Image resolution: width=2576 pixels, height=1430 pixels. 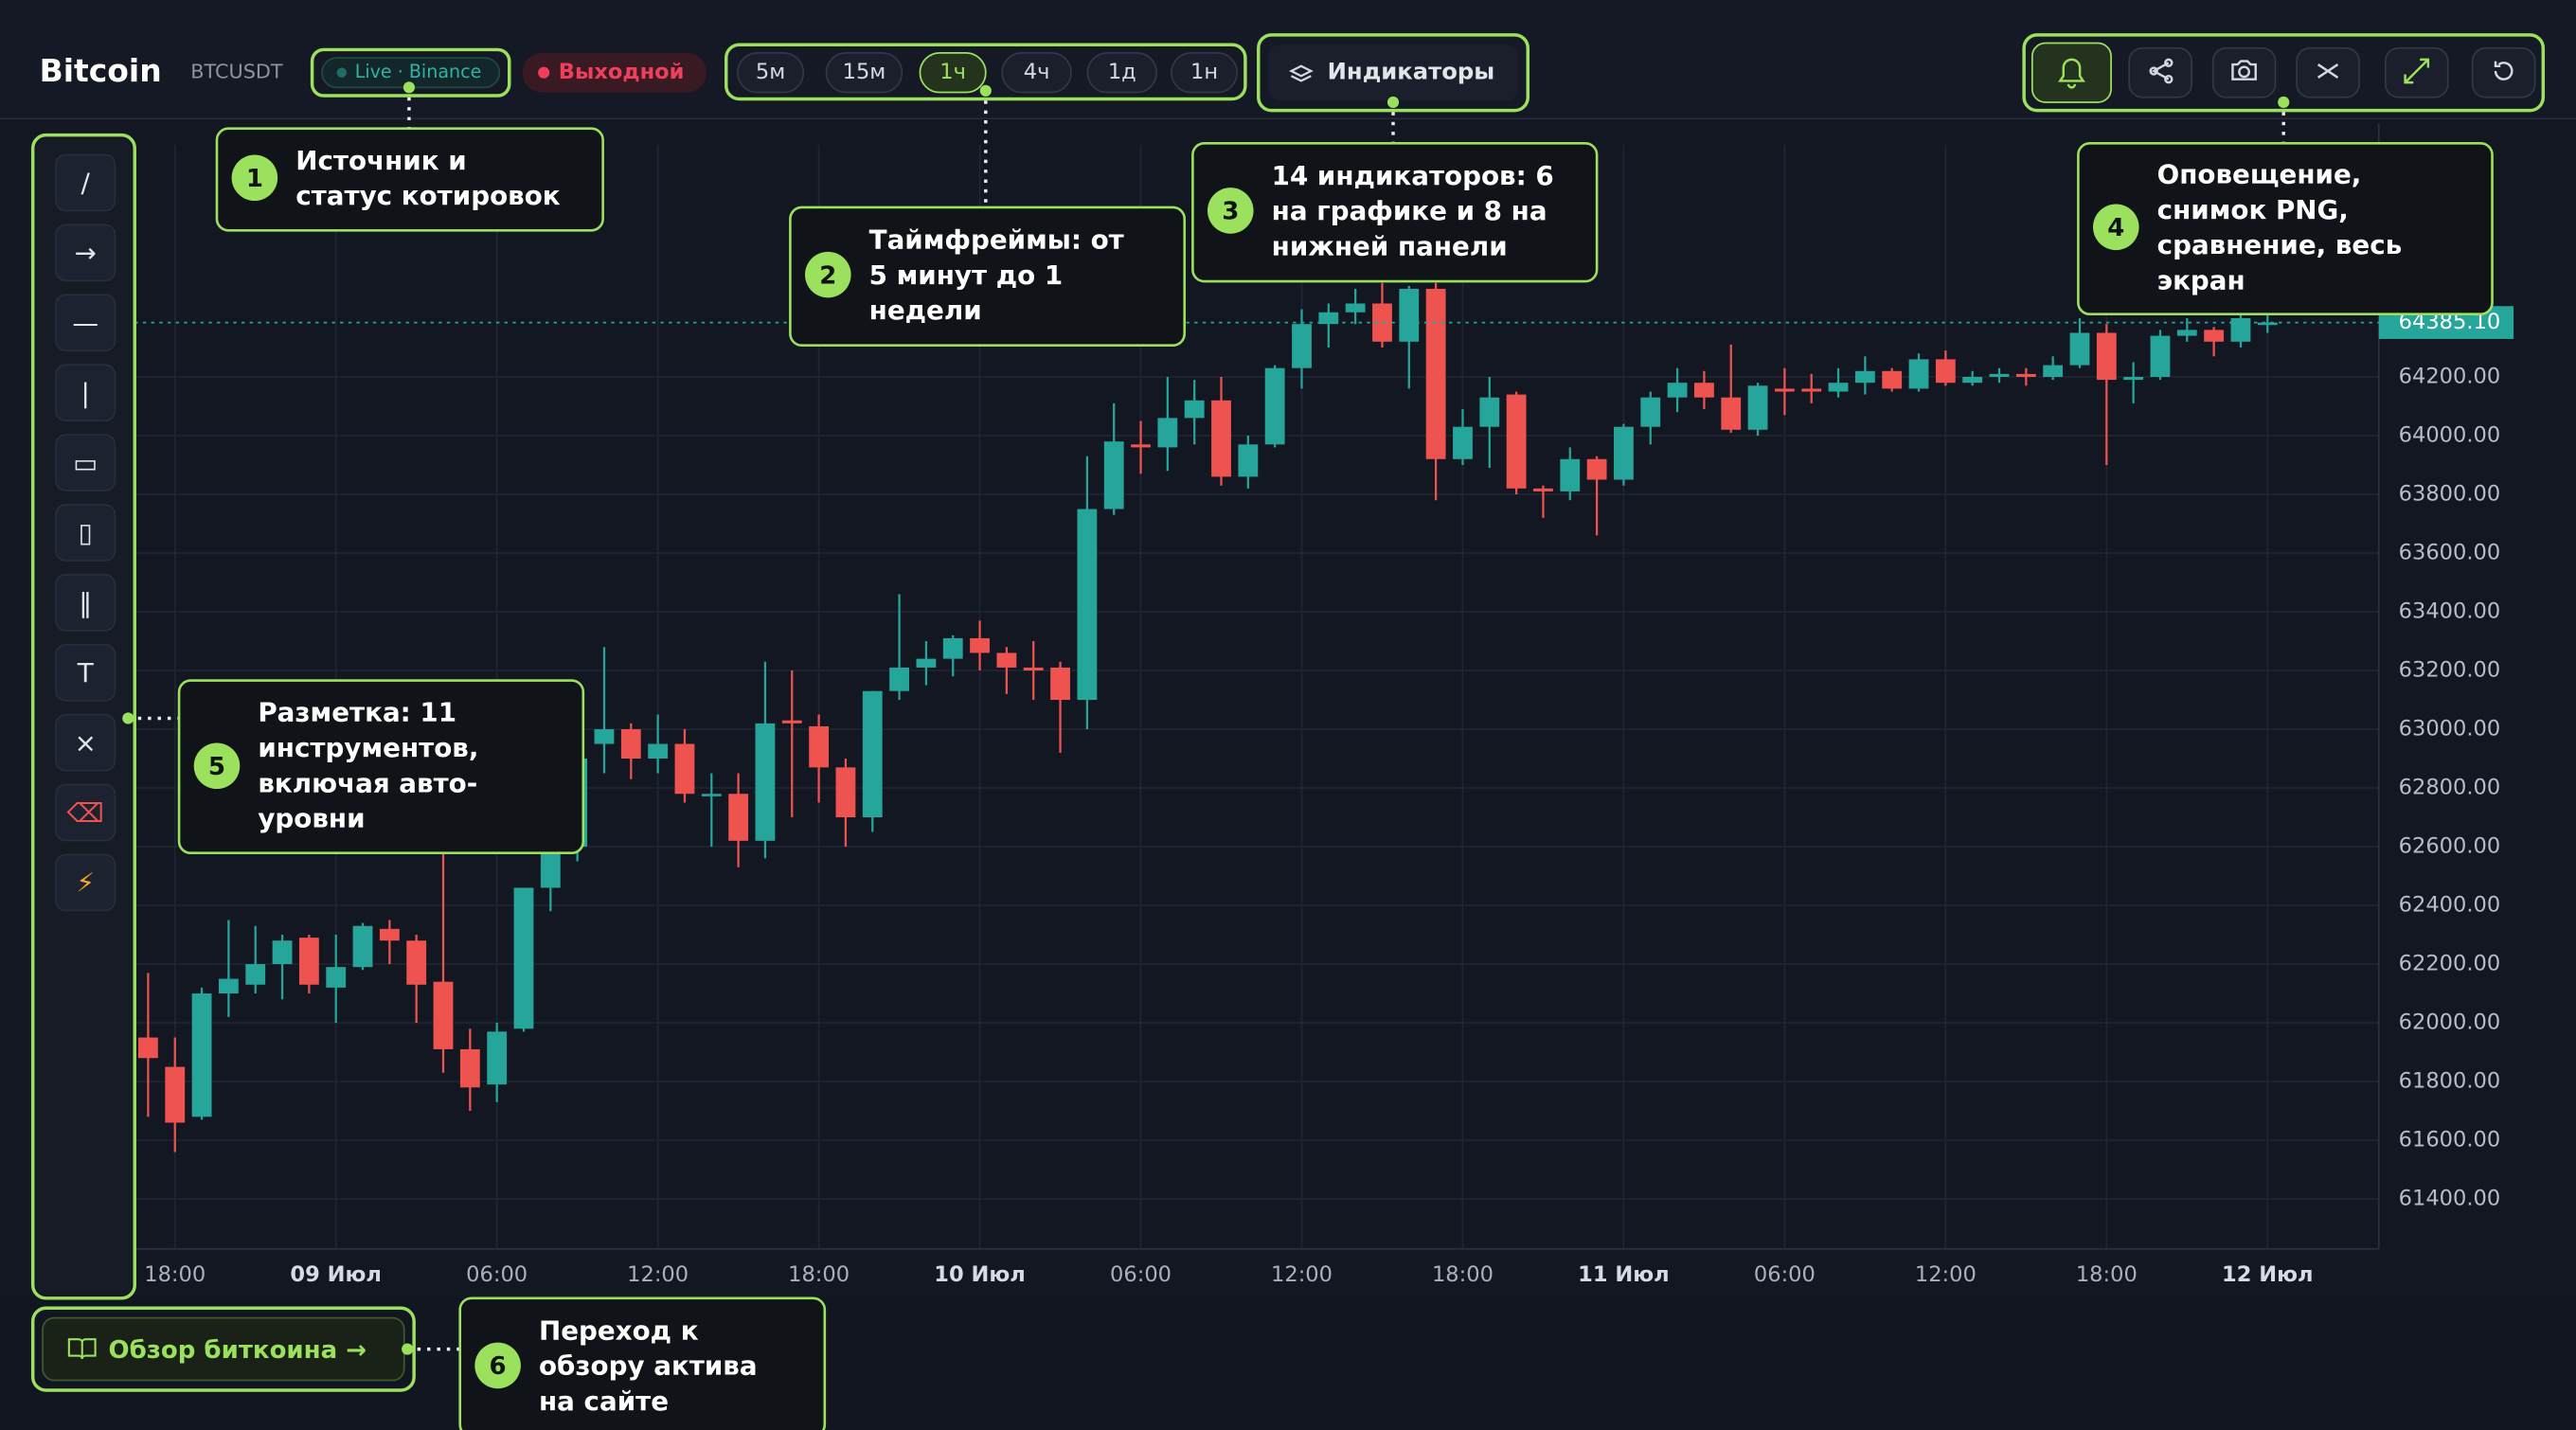 What do you see at coordinates (428, 195) in the screenshot?
I see `callout-text: статус котировок` at bounding box center [428, 195].